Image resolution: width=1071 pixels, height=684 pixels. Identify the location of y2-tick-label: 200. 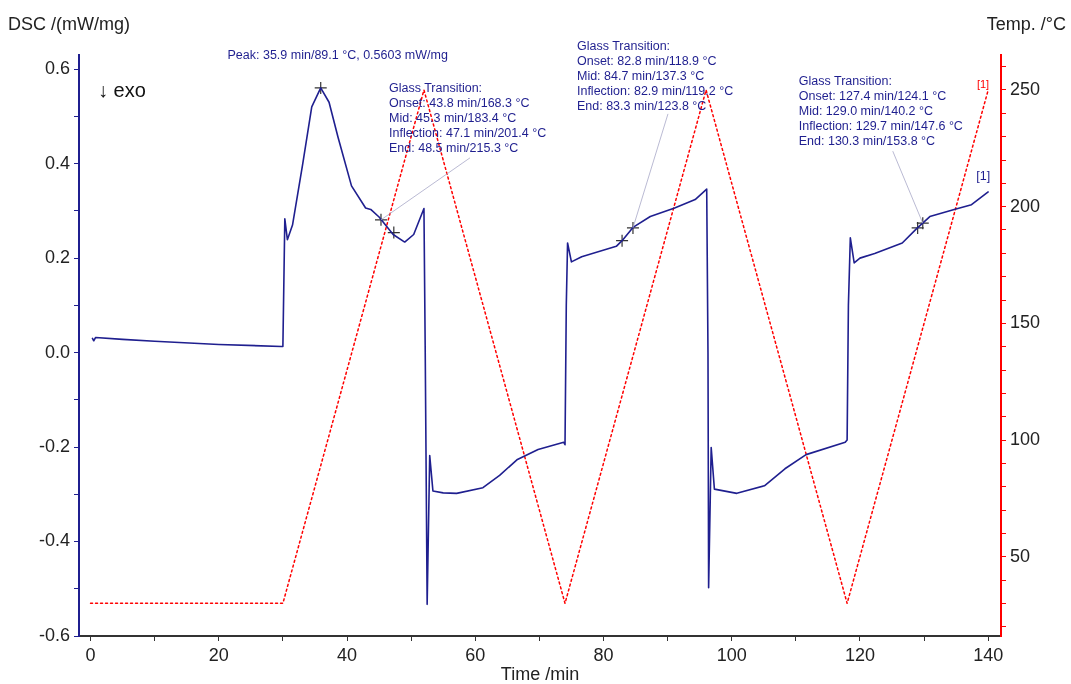
(1025, 205).